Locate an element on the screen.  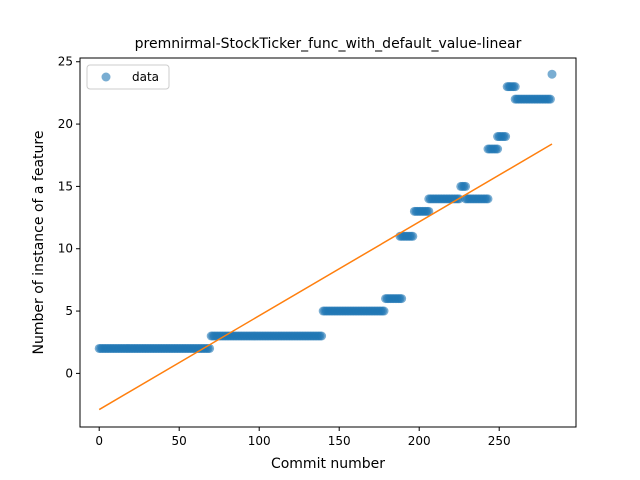
legend-marker is located at coordinates (106, 77).